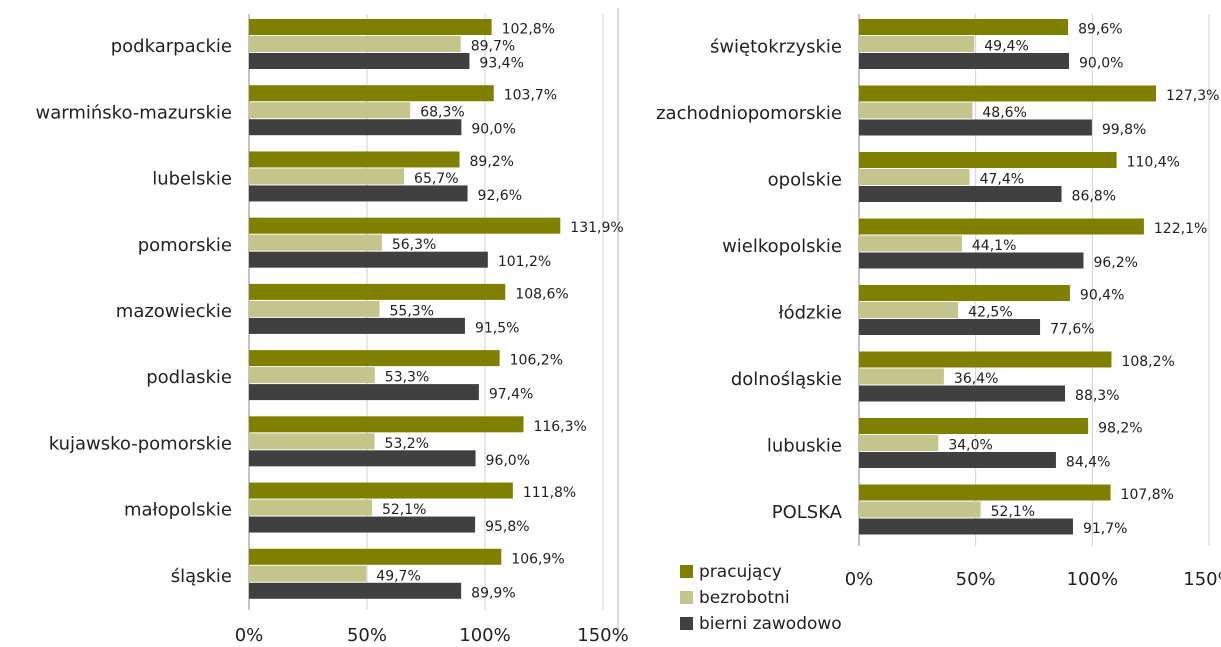  I want to click on value-label: 68,3%, so click(442, 113).